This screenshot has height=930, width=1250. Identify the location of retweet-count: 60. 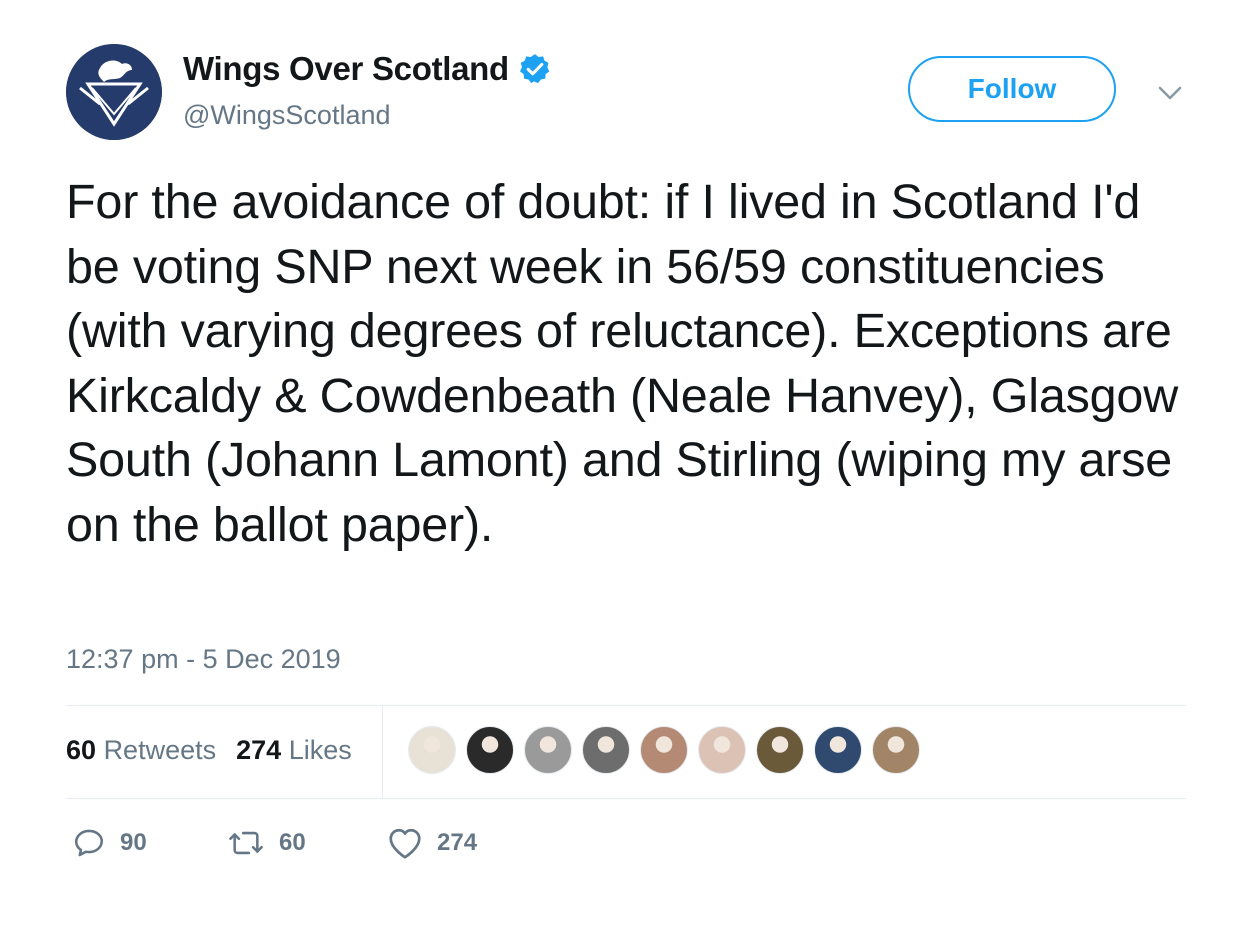
(292, 842).